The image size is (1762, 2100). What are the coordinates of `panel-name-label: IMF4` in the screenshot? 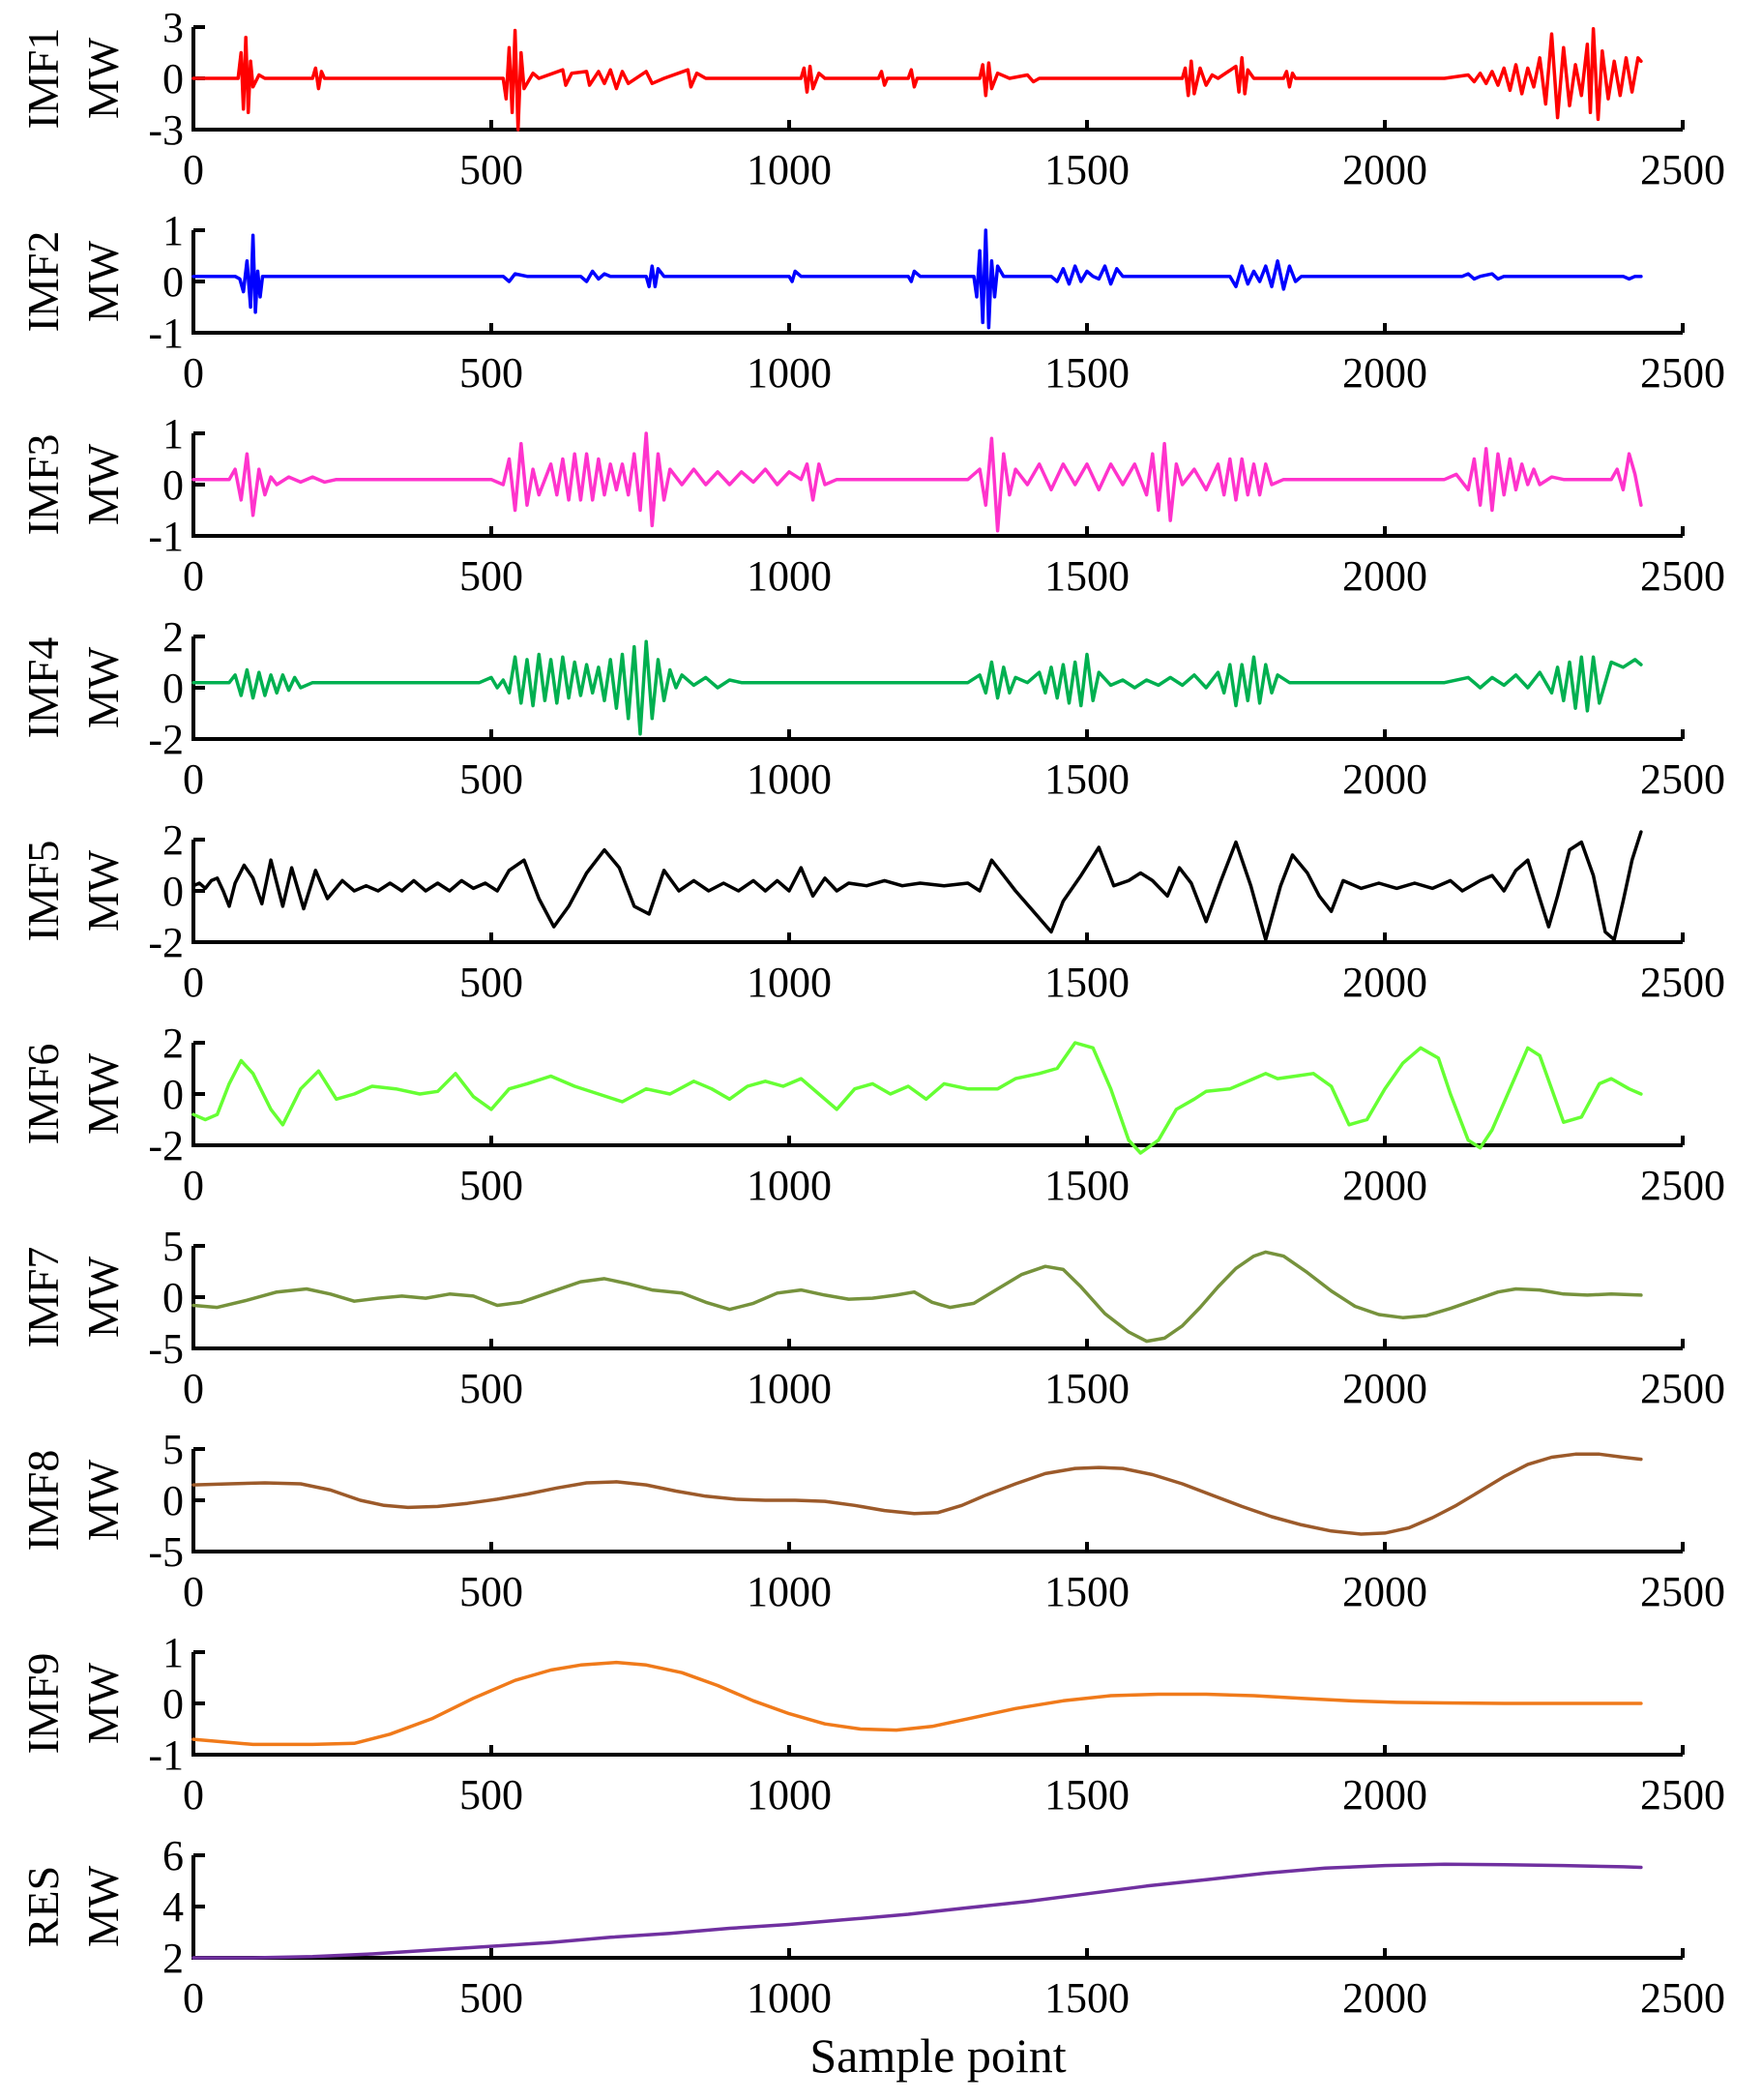 It's located at (43, 688).